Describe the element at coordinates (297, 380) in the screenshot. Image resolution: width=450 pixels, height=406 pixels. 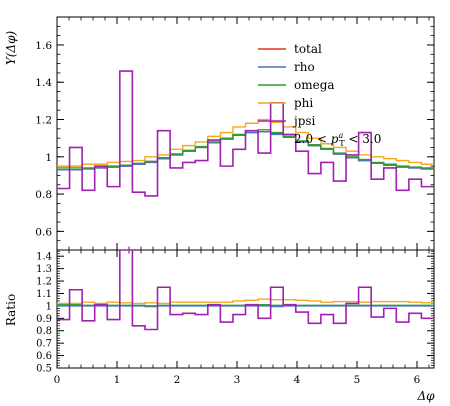
I see `x-tick-label: 4` at that location.